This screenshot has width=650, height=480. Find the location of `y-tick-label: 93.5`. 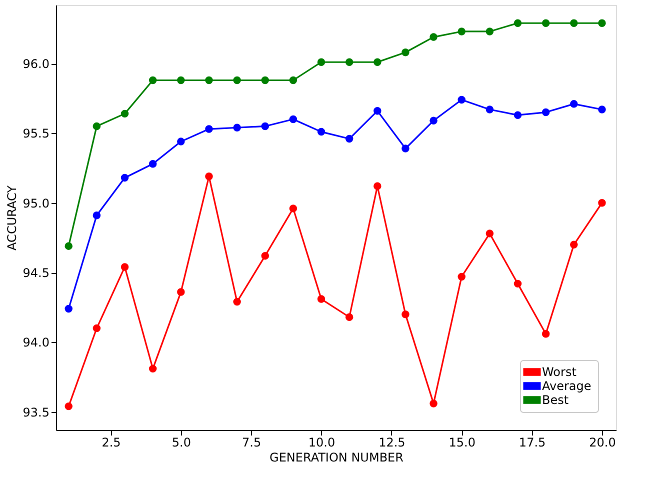

y-tick-label: 93.5 is located at coordinates (36, 412).